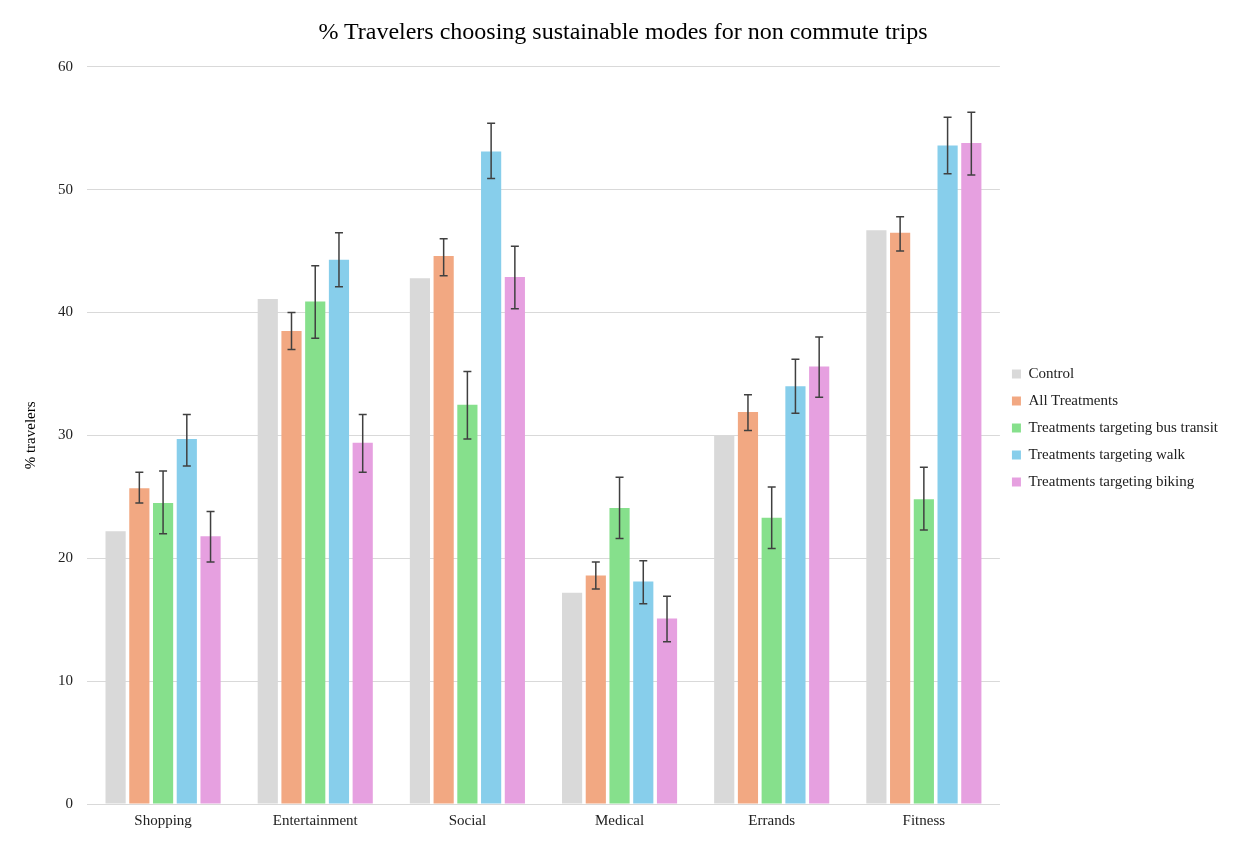  Describe the element at coordinates (1111, 480) in the screenshot. I see `legend-label: Treatments targeting biking` at that location.